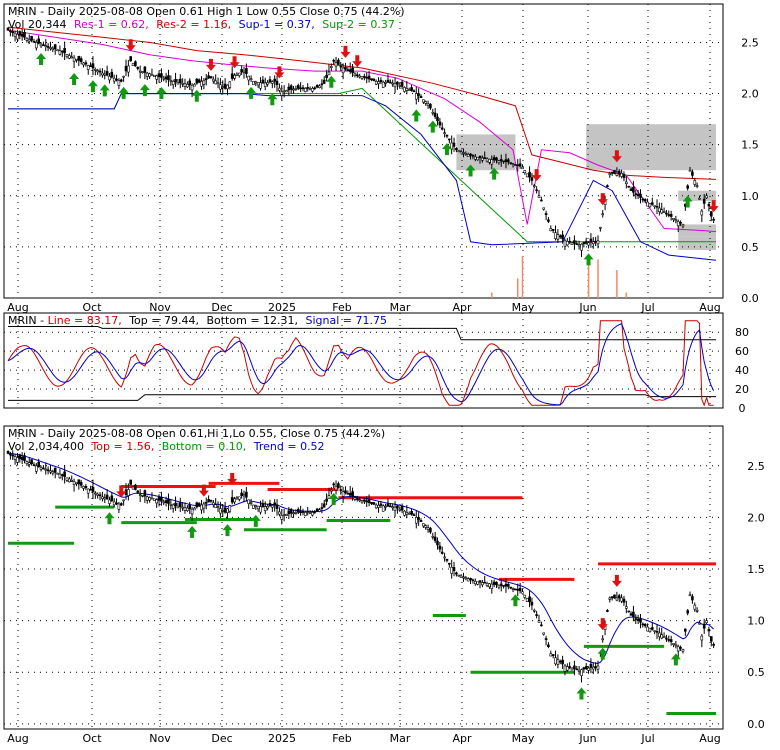 Image resolution: width=780 pixels, height=750 pixels. What do you see at coordinates (523, 738) in the screenshot?
I see `trend-x-tick-label: May` at bounding box center [523, 738].